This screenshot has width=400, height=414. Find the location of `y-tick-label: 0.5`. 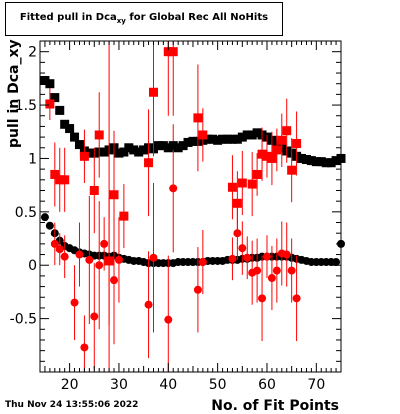

y-tick-label: 0.5 is located at coordinates (26, 213).